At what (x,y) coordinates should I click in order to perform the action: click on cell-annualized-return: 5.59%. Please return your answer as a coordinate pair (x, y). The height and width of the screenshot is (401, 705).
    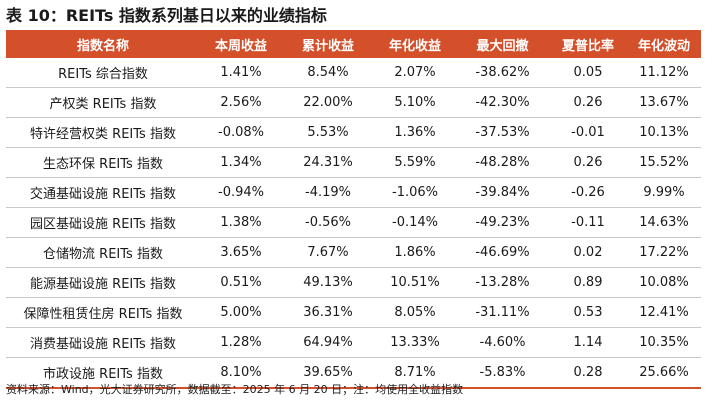
    Looking at the image, I should click on (415, 162).